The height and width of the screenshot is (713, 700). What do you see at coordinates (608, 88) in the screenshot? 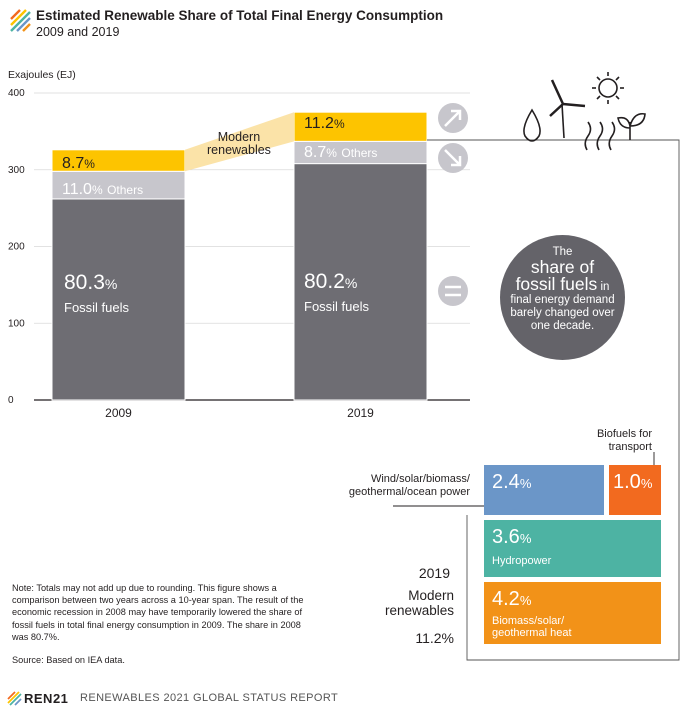
I see `sun-icon` at bounding box center [608, 88].